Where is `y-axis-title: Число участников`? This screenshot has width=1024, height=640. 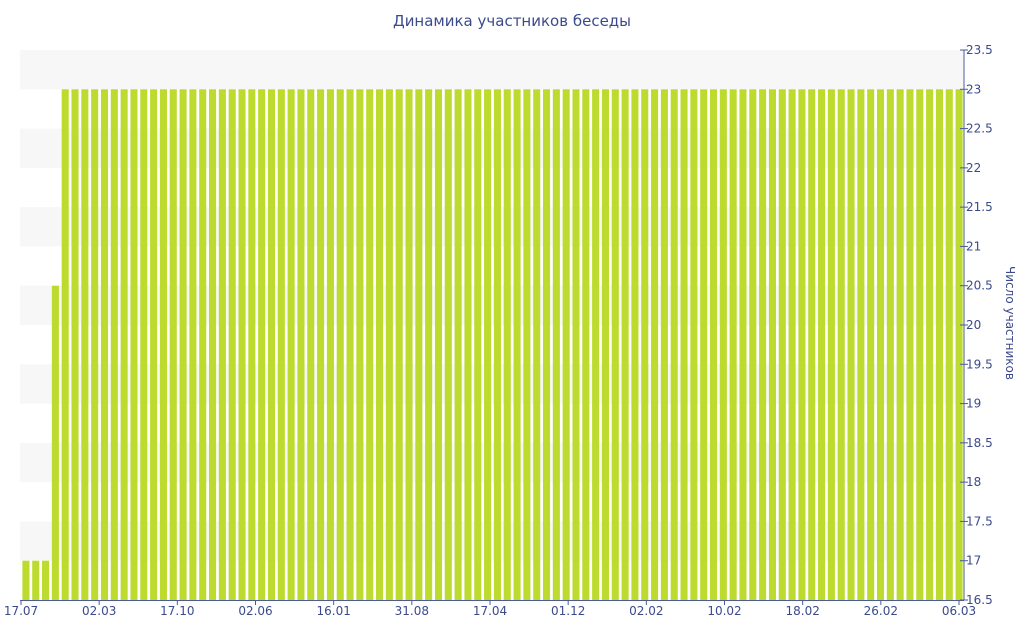
y-axis-title: Число участников is located at coordinates (1010, 323).